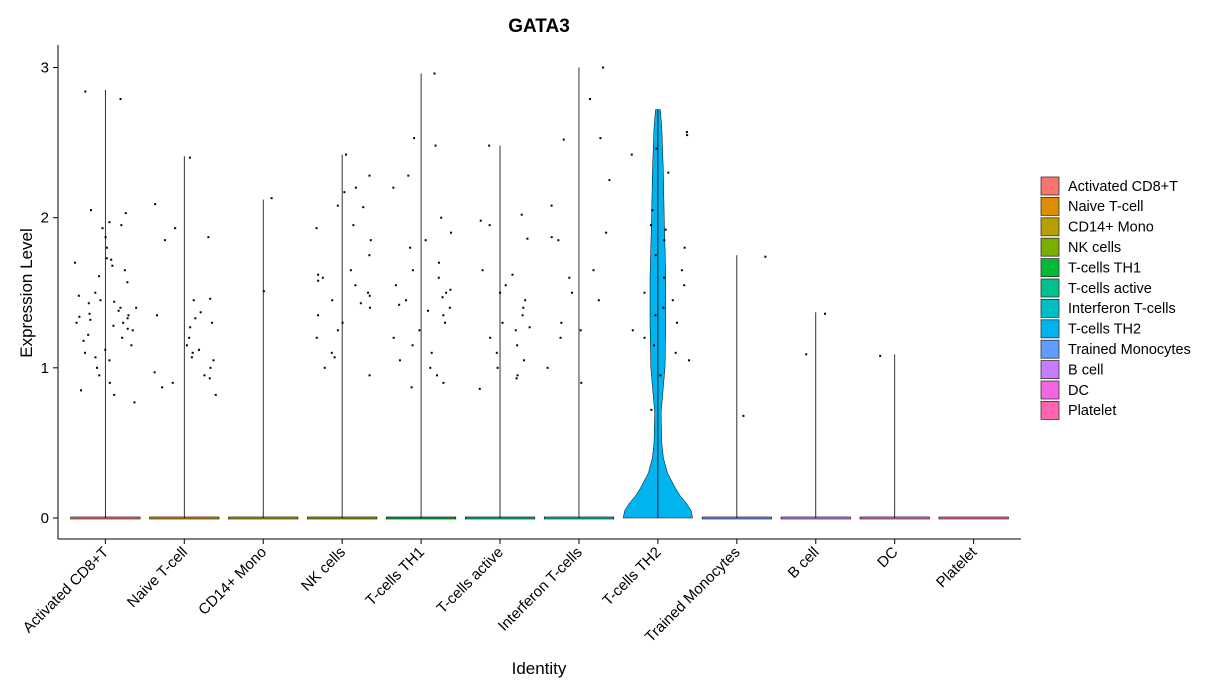 This screenshot has width=1218, height=694. I want to click on x-tick-label: T-cells active, so click(470, 580).